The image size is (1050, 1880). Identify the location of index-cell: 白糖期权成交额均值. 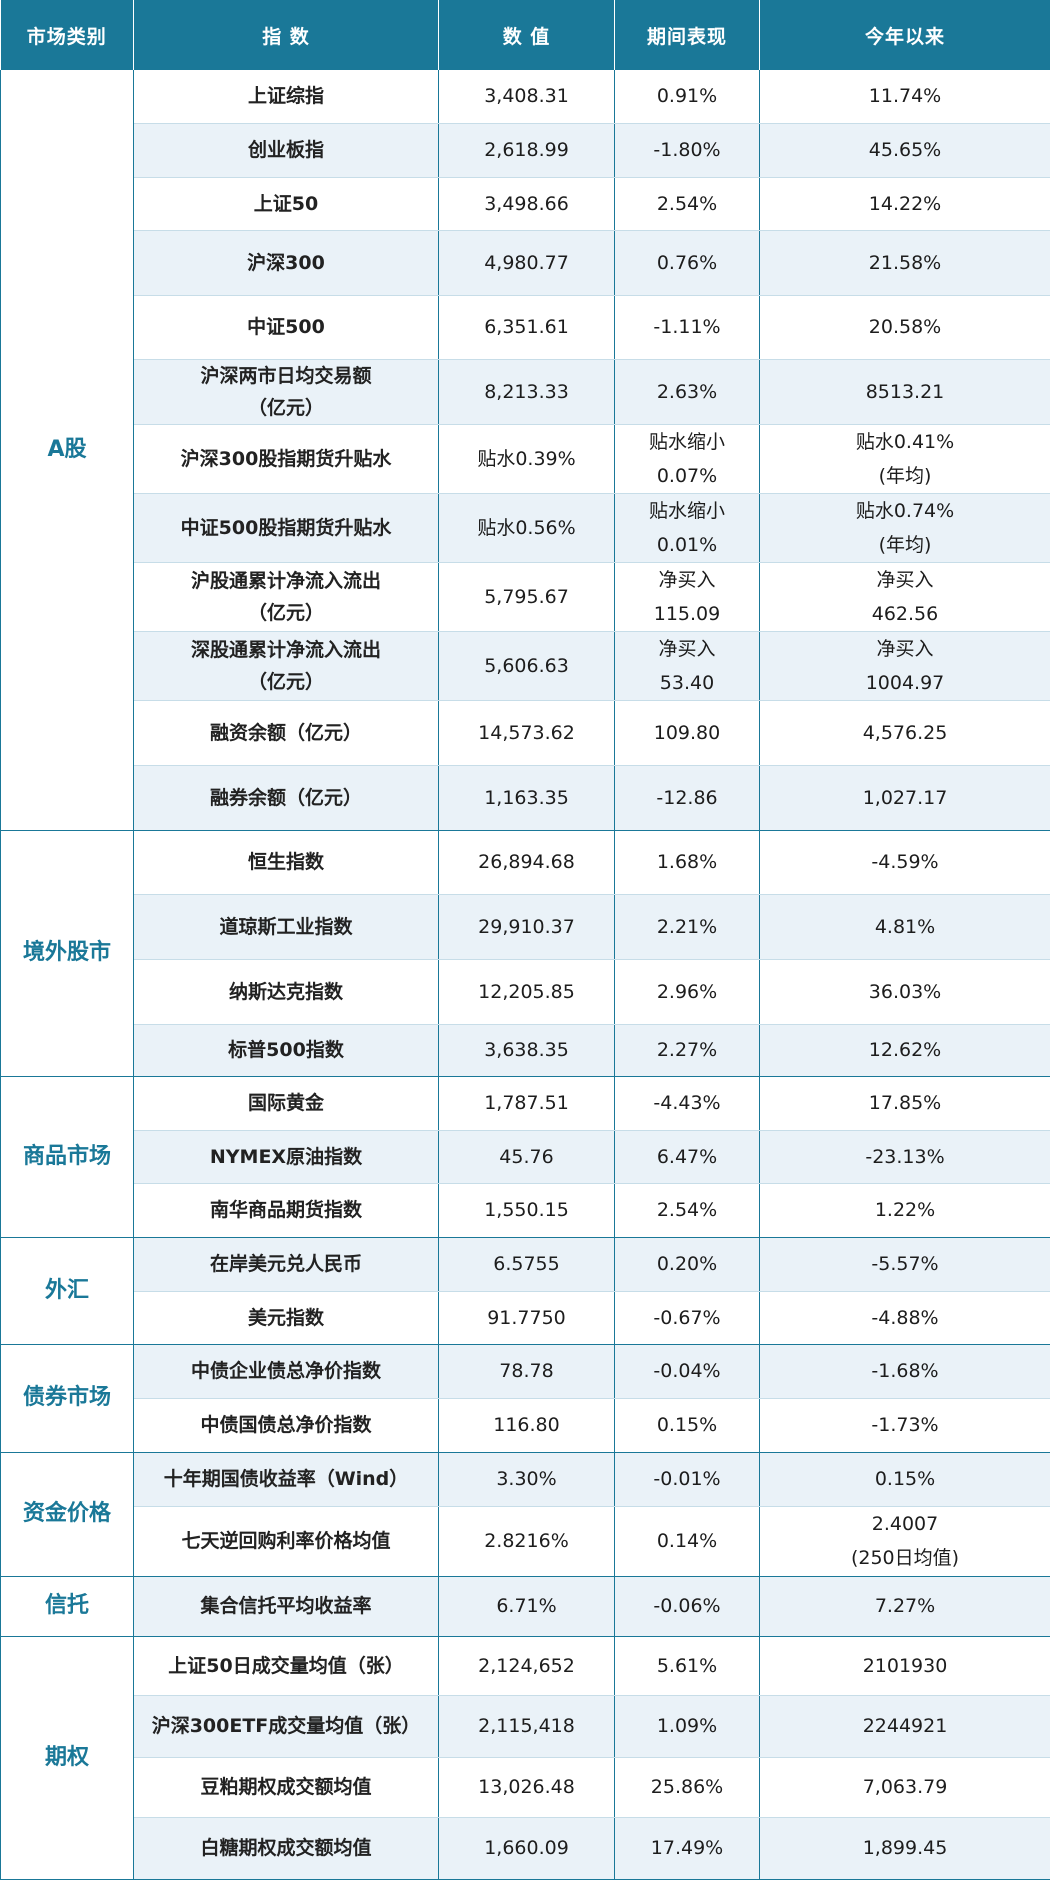
(286, 1848).